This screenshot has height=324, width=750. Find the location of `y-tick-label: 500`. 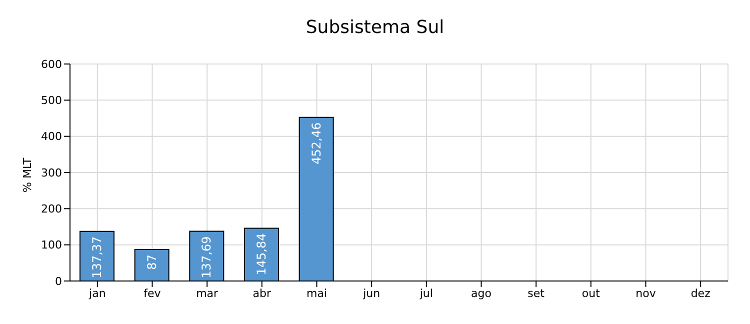

y-tick-label: 500 is located at coordinates (51, 101).